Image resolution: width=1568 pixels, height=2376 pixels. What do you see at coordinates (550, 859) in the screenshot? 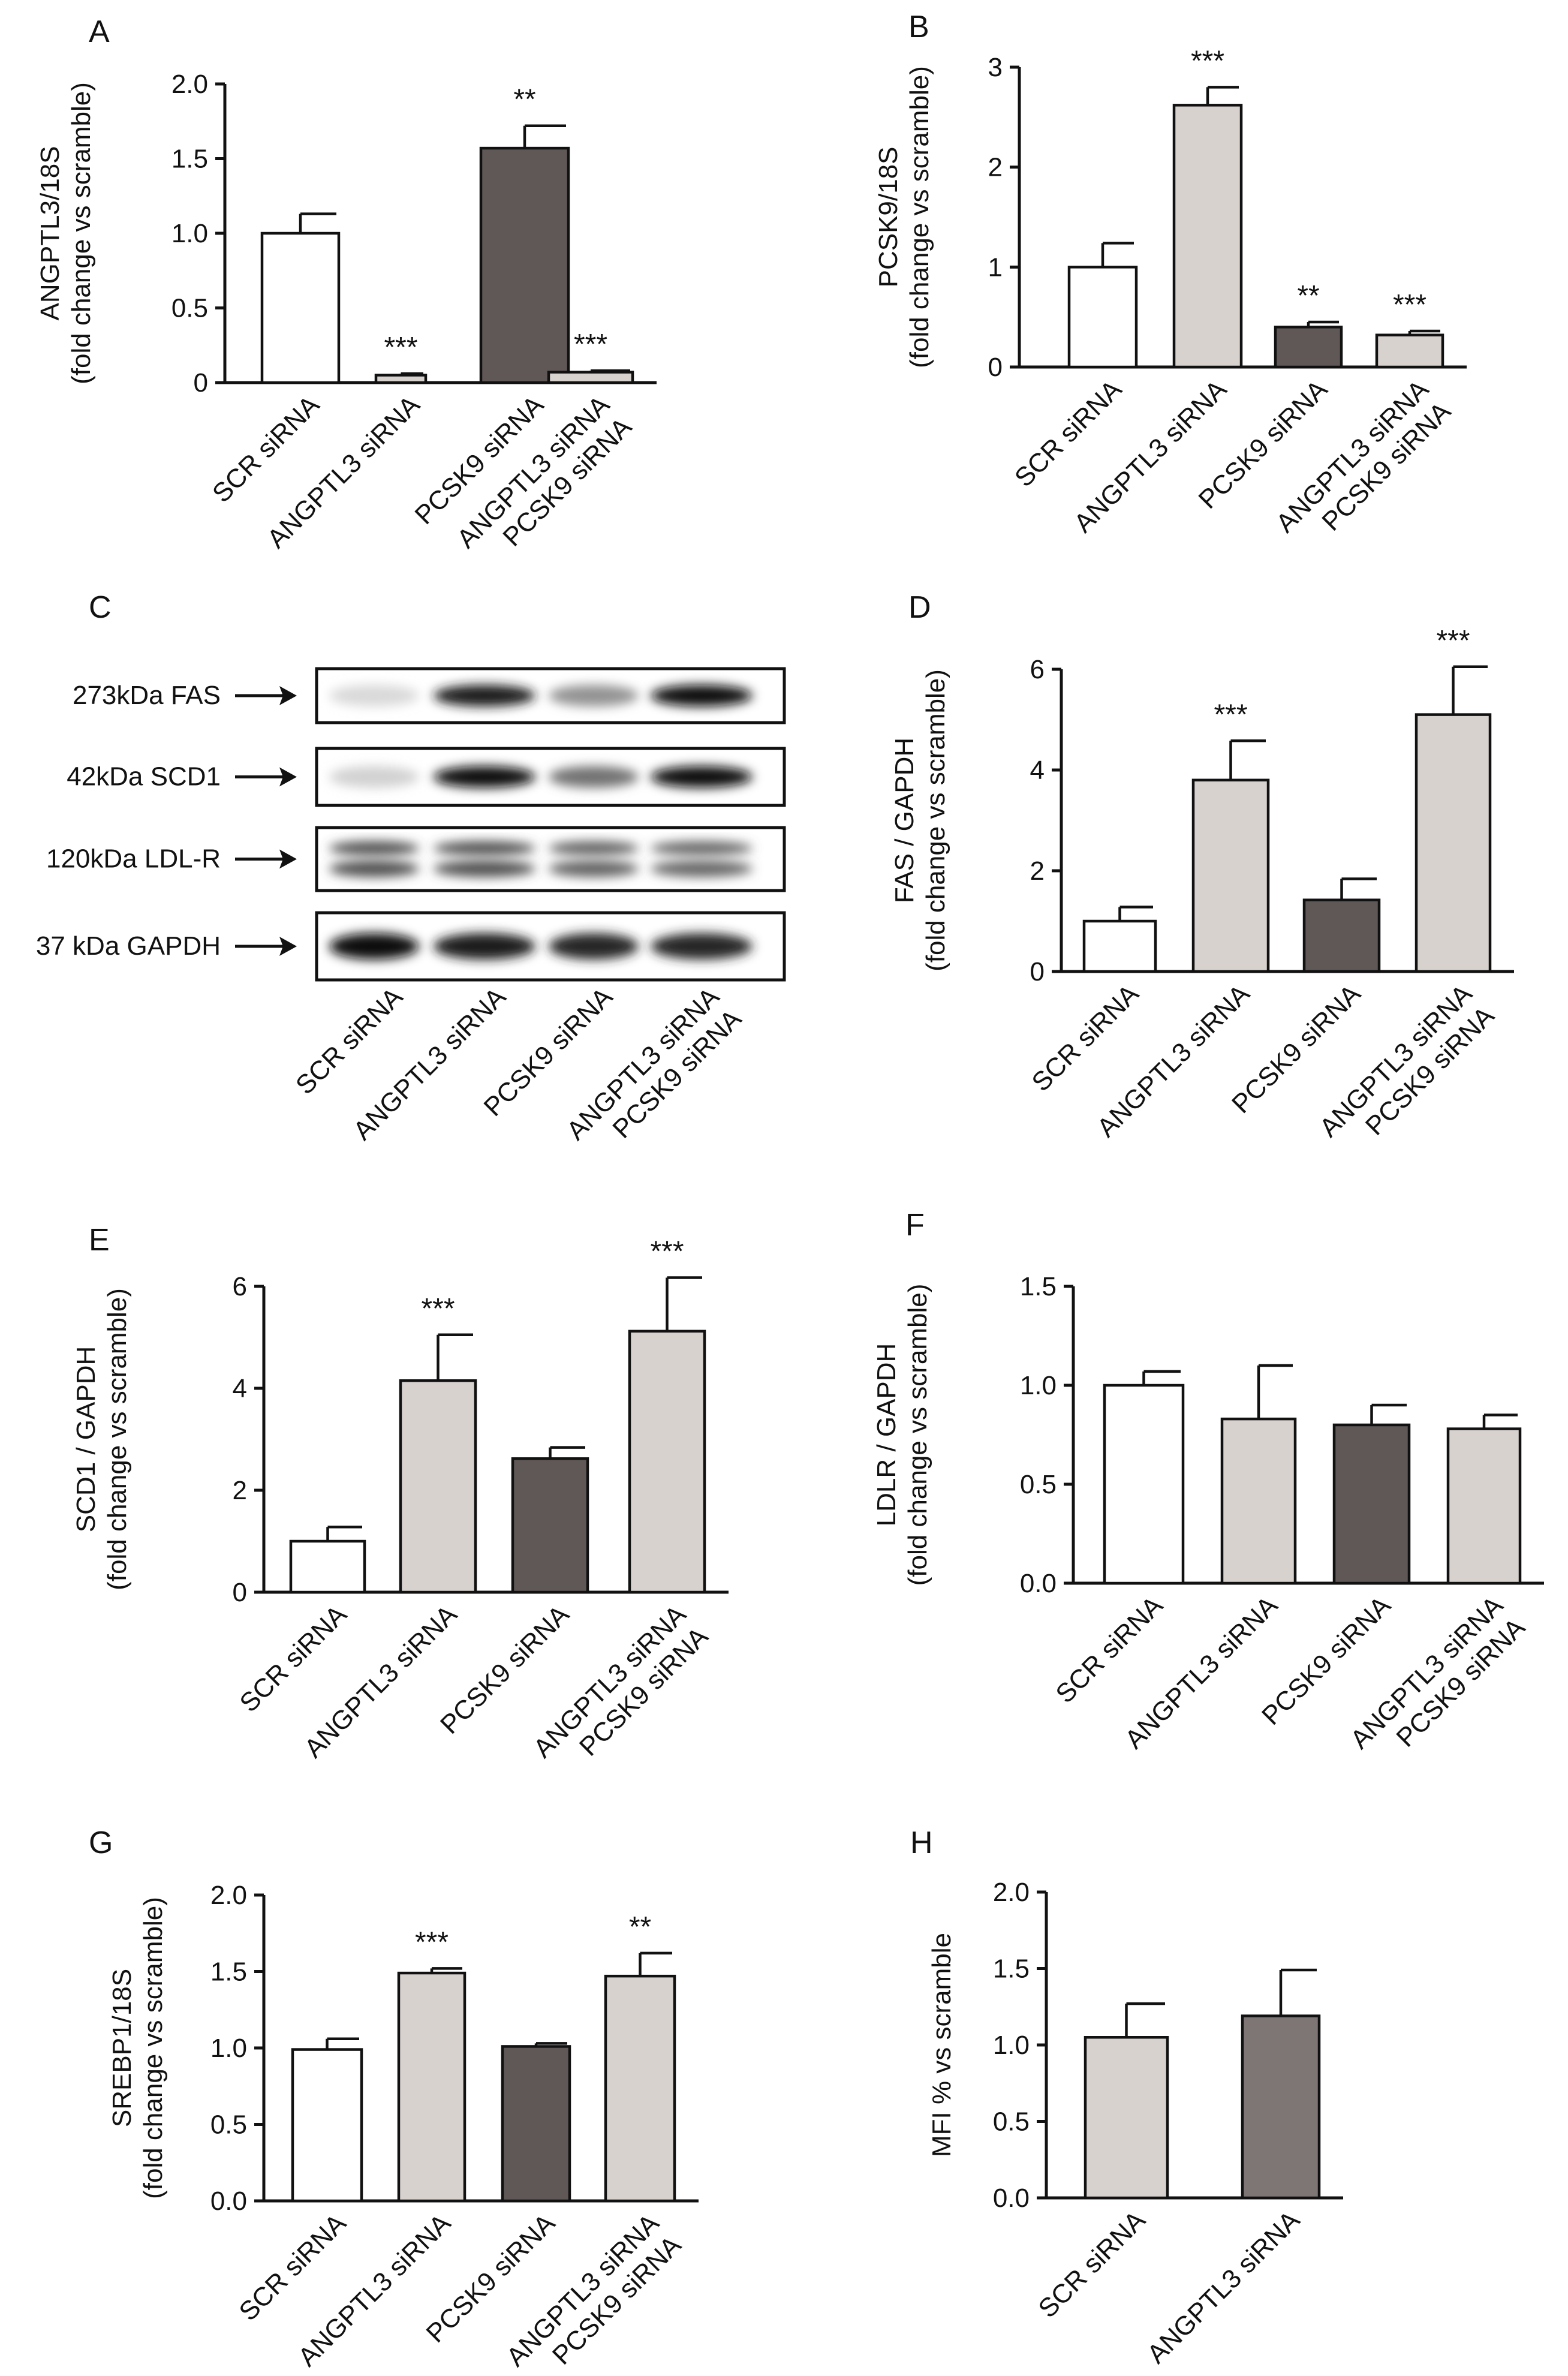
I see `blot-strip` at bounding box center [550, 859].